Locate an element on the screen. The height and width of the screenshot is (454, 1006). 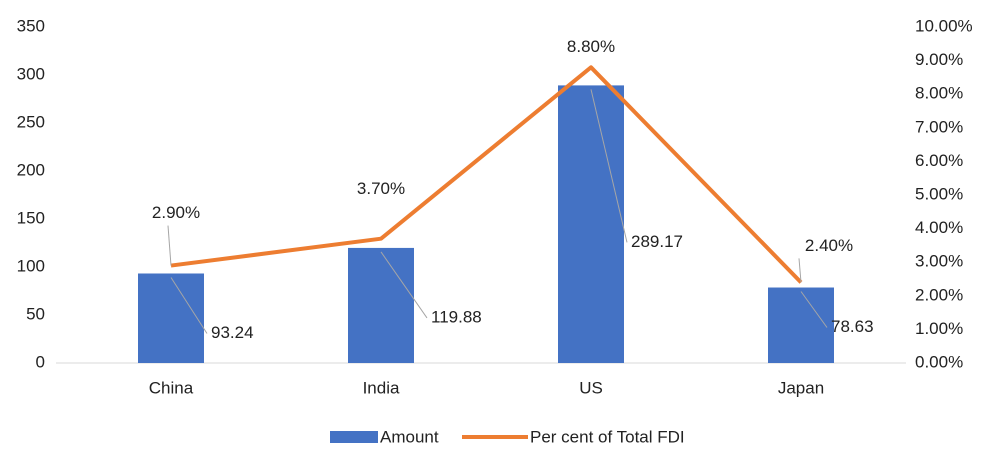
data-label: 3.70% is located at coordinates (381, 188).